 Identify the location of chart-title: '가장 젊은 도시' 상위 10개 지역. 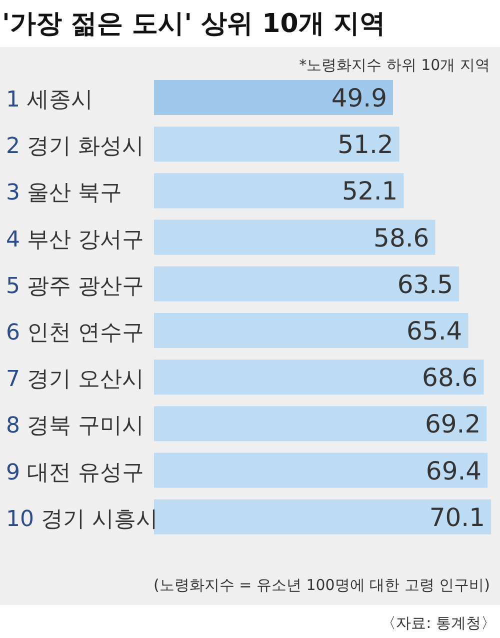
(194, 24).